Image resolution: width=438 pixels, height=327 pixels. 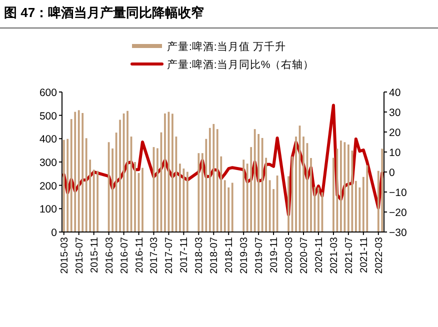 What do you see at coordinates (54, 233) in the screenshot?
I see `y-tick-label: 0` at bounding box center [54, 233].